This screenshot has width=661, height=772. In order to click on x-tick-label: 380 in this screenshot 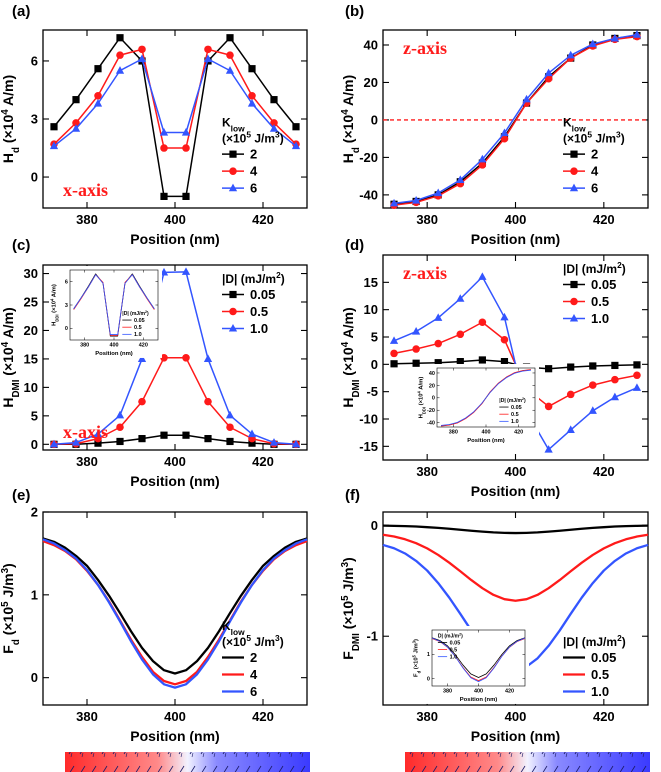, I will do `click(427, 716)`.